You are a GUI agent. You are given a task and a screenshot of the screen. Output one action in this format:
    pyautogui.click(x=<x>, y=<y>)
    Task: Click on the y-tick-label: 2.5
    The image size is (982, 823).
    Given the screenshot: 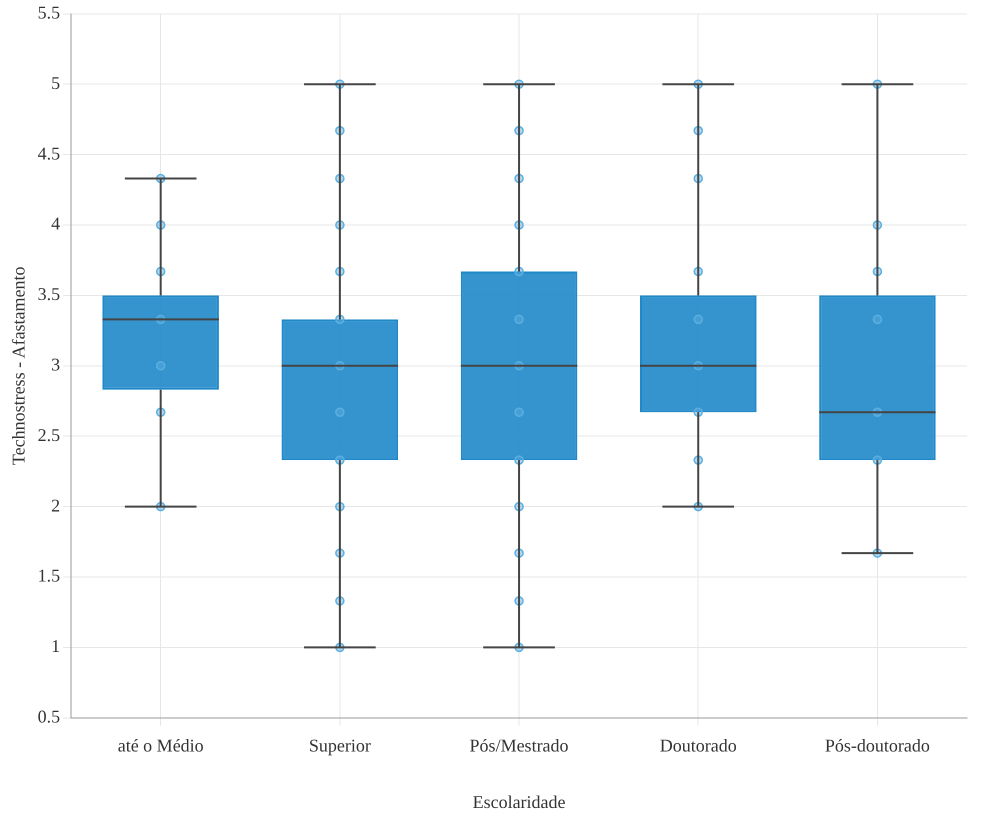 What is the action you would take?
    pyautogui.click(x=49, y=434)
    